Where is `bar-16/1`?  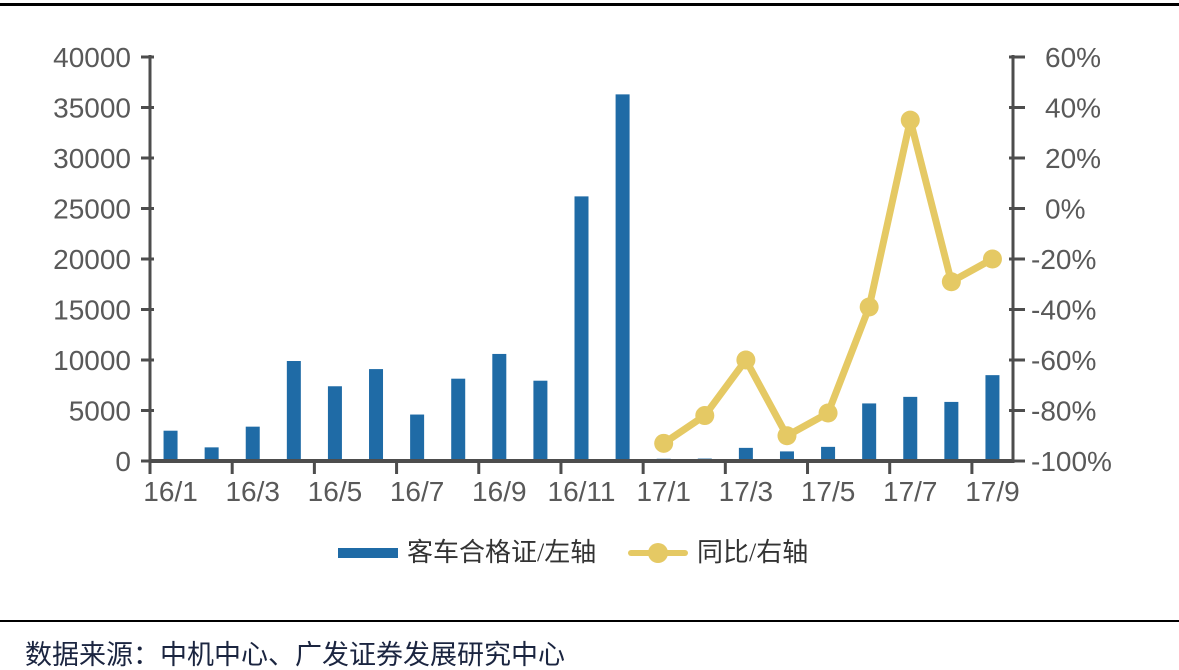
bar-16/1 is located at coordinates (170, 445).